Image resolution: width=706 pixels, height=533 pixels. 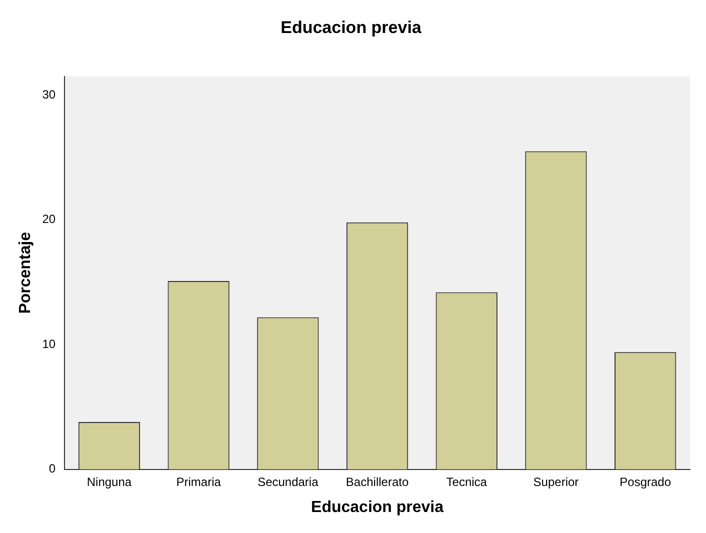 I want to click on y-tick-label: 0, so click(x=52, y=469).